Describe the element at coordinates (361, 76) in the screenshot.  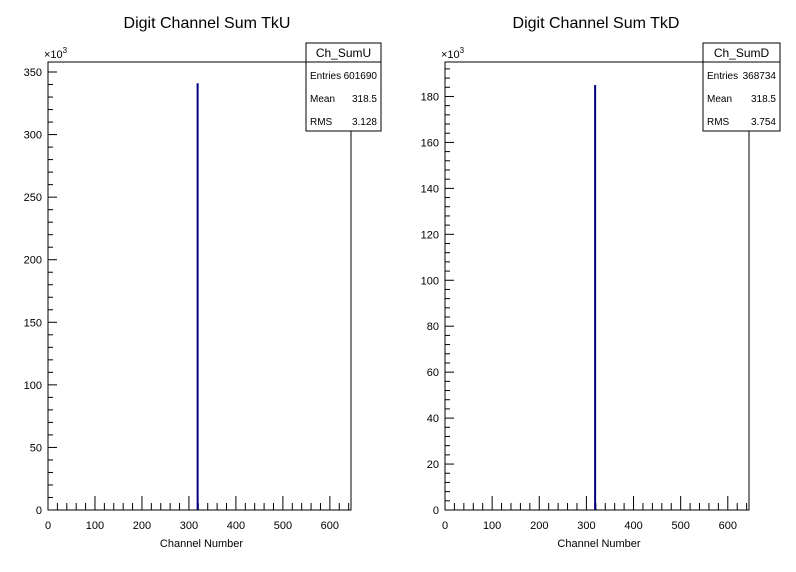
I see `stats-value: 601690` at that location.